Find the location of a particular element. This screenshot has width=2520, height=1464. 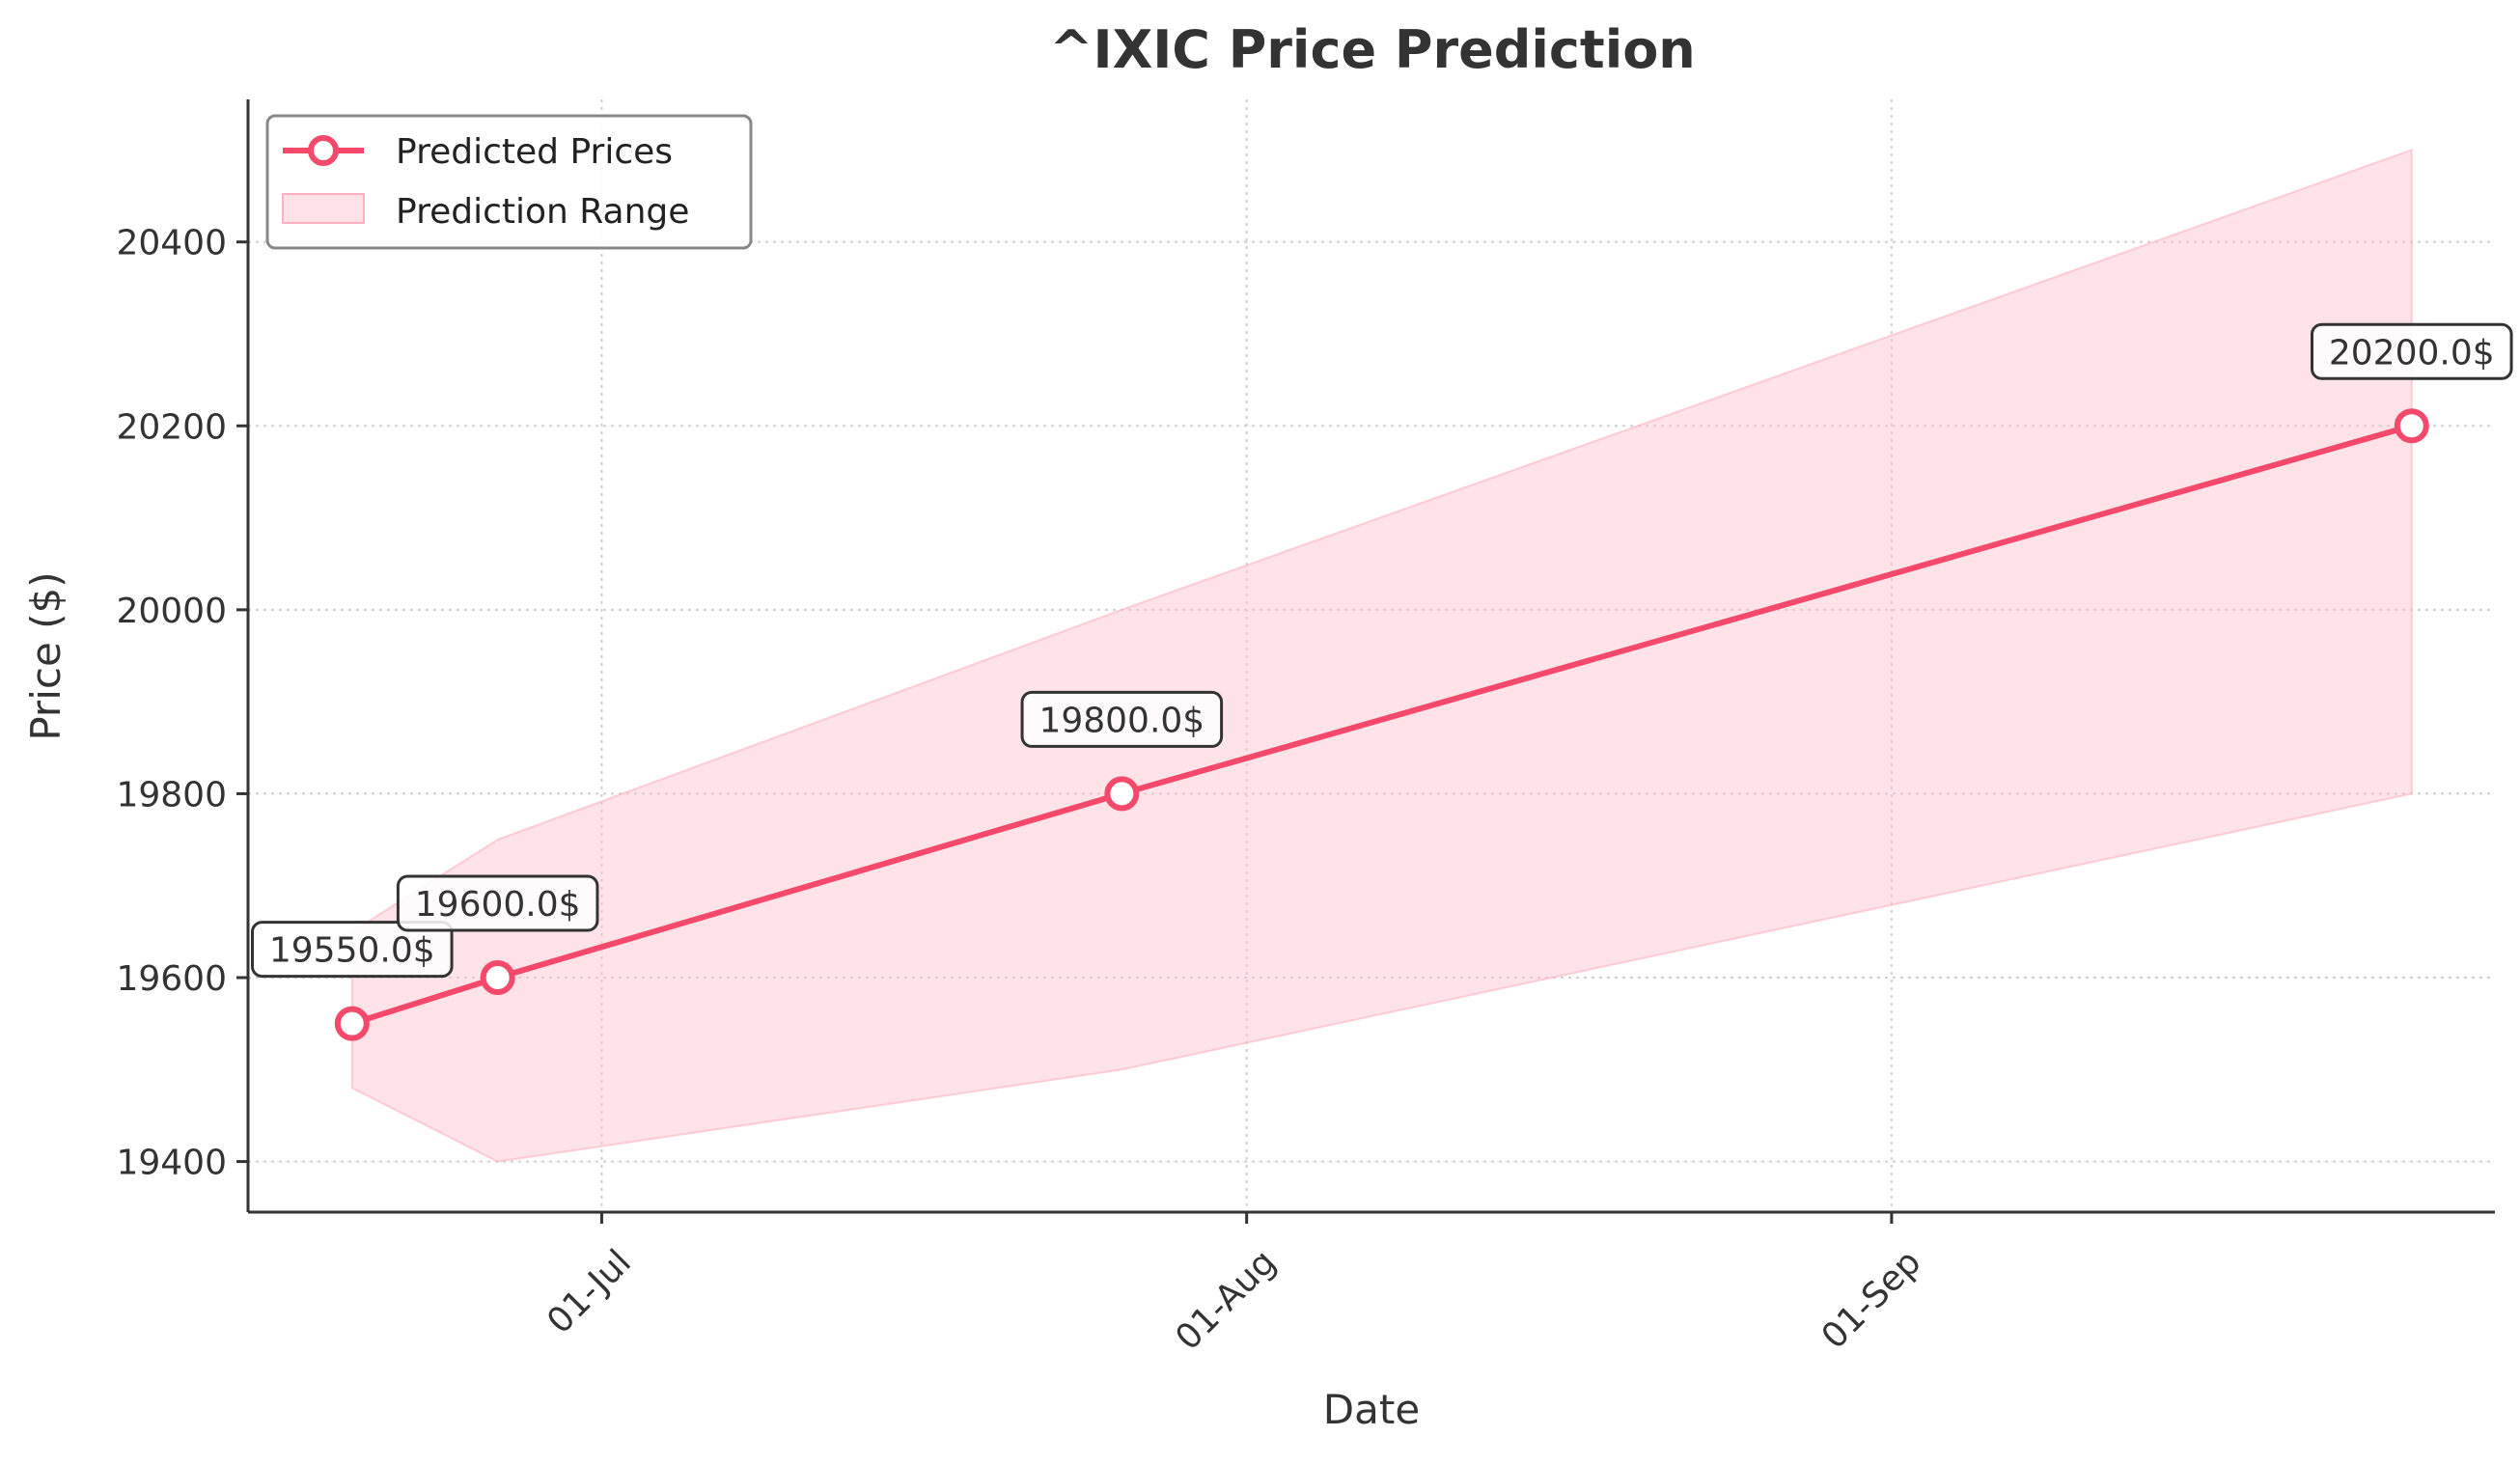

legend-label-predicted-prices: Predicted Prices is located at coordinates (534, 152).